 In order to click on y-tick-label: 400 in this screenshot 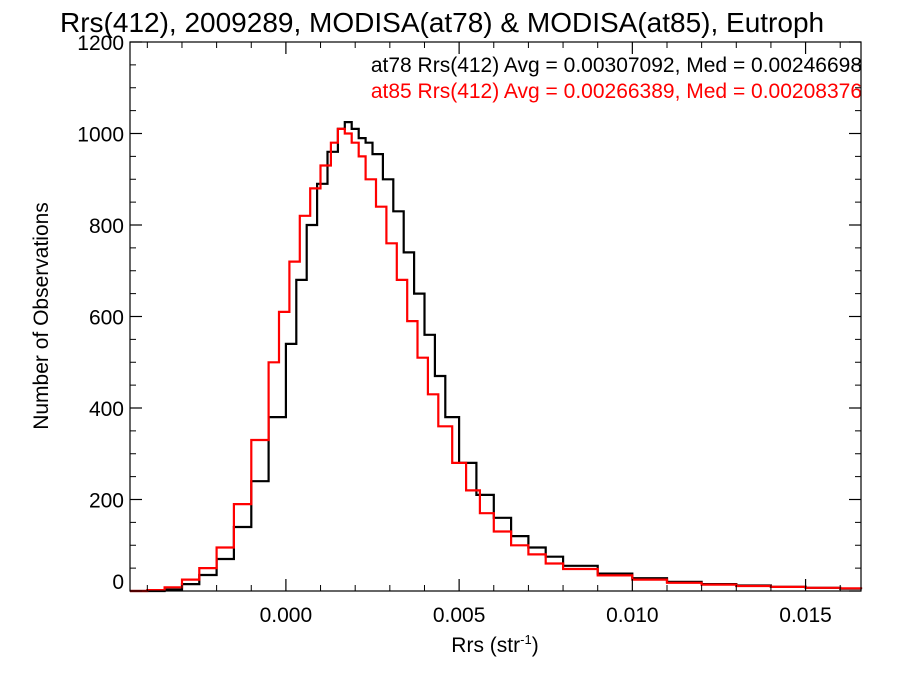, I will do `click(106, 409)`.